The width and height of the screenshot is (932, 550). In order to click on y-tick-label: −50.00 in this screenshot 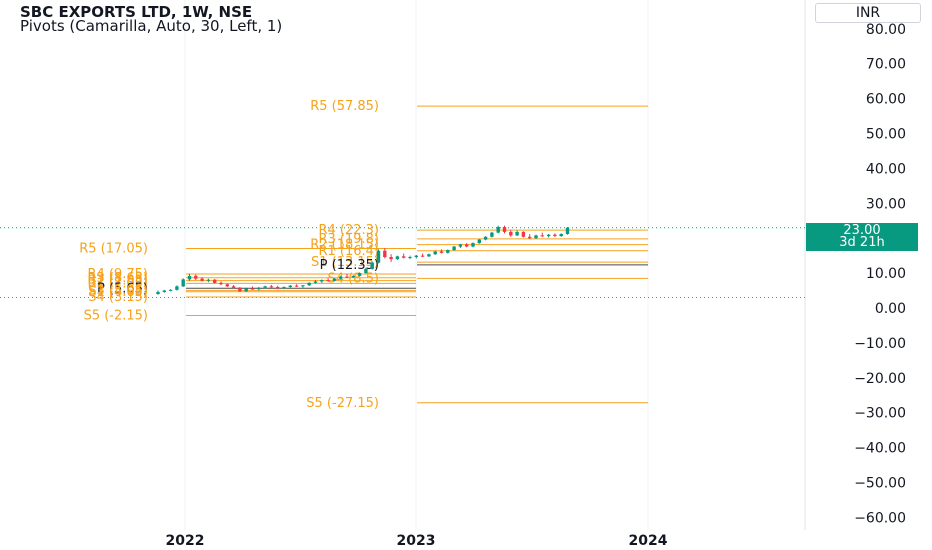, I will do `click(880, 484)`.